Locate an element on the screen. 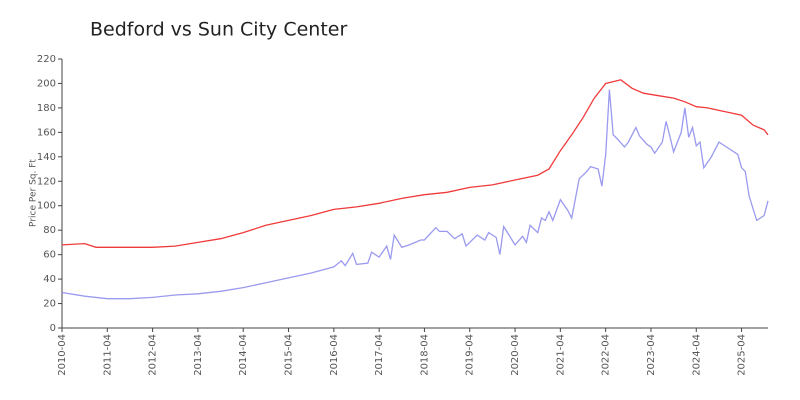 The width and height of the screenshot is (800, 400). y-axis-label: Price Per Sq. Ft is located at coordinates (34, 193).